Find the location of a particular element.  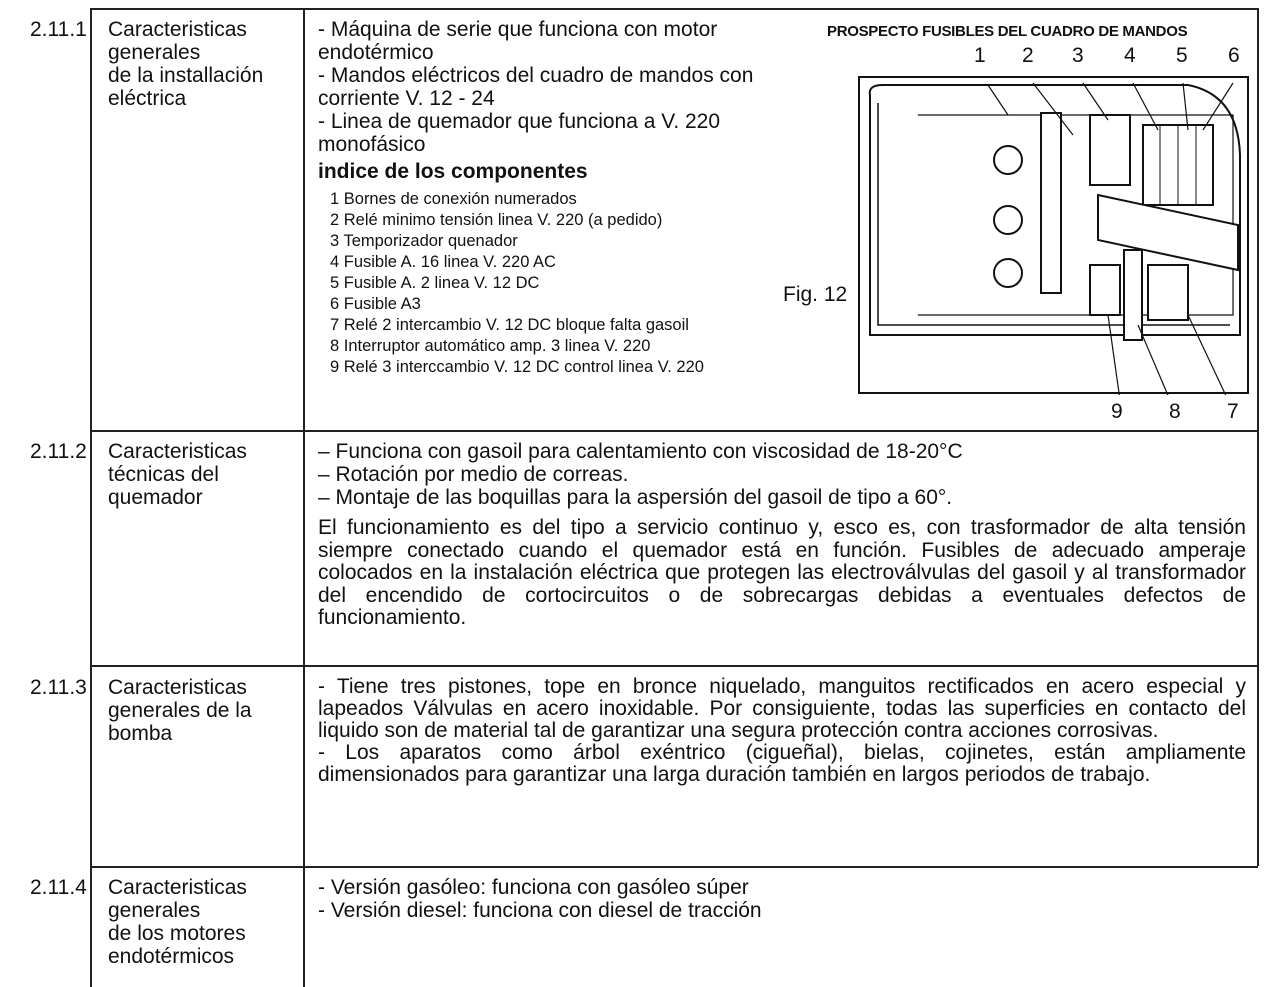

callout: 2 is located at coordinates (1028, 55).